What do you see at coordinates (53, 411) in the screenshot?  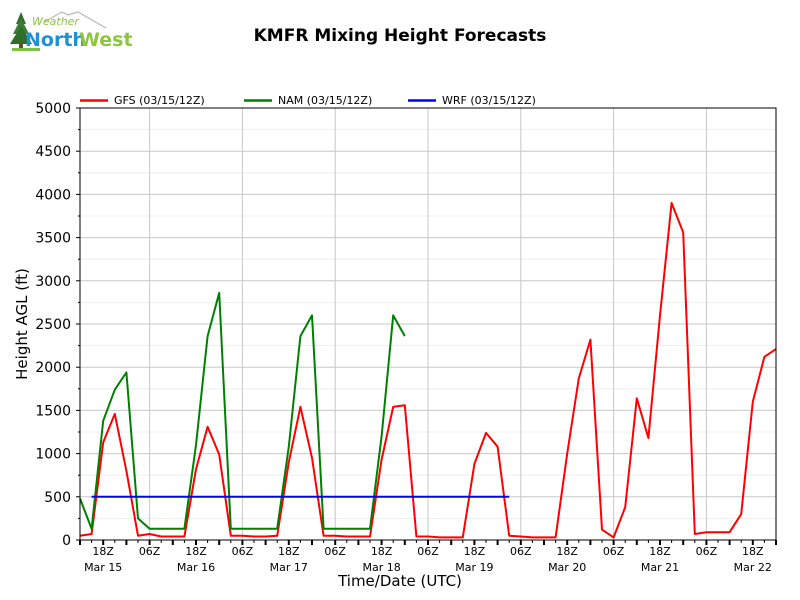 I see `y-tick-label: 1500` at bounding box center [53, 411].